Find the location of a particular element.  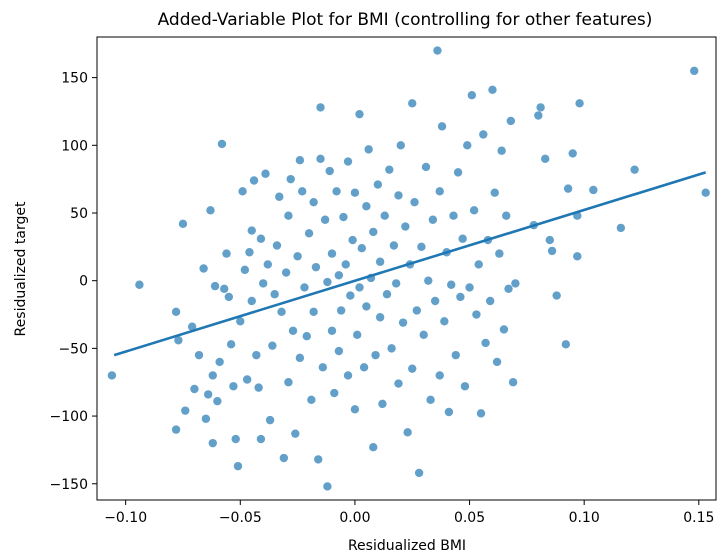

x-tick-label: 0.05 is located at coordinates (469, 518).